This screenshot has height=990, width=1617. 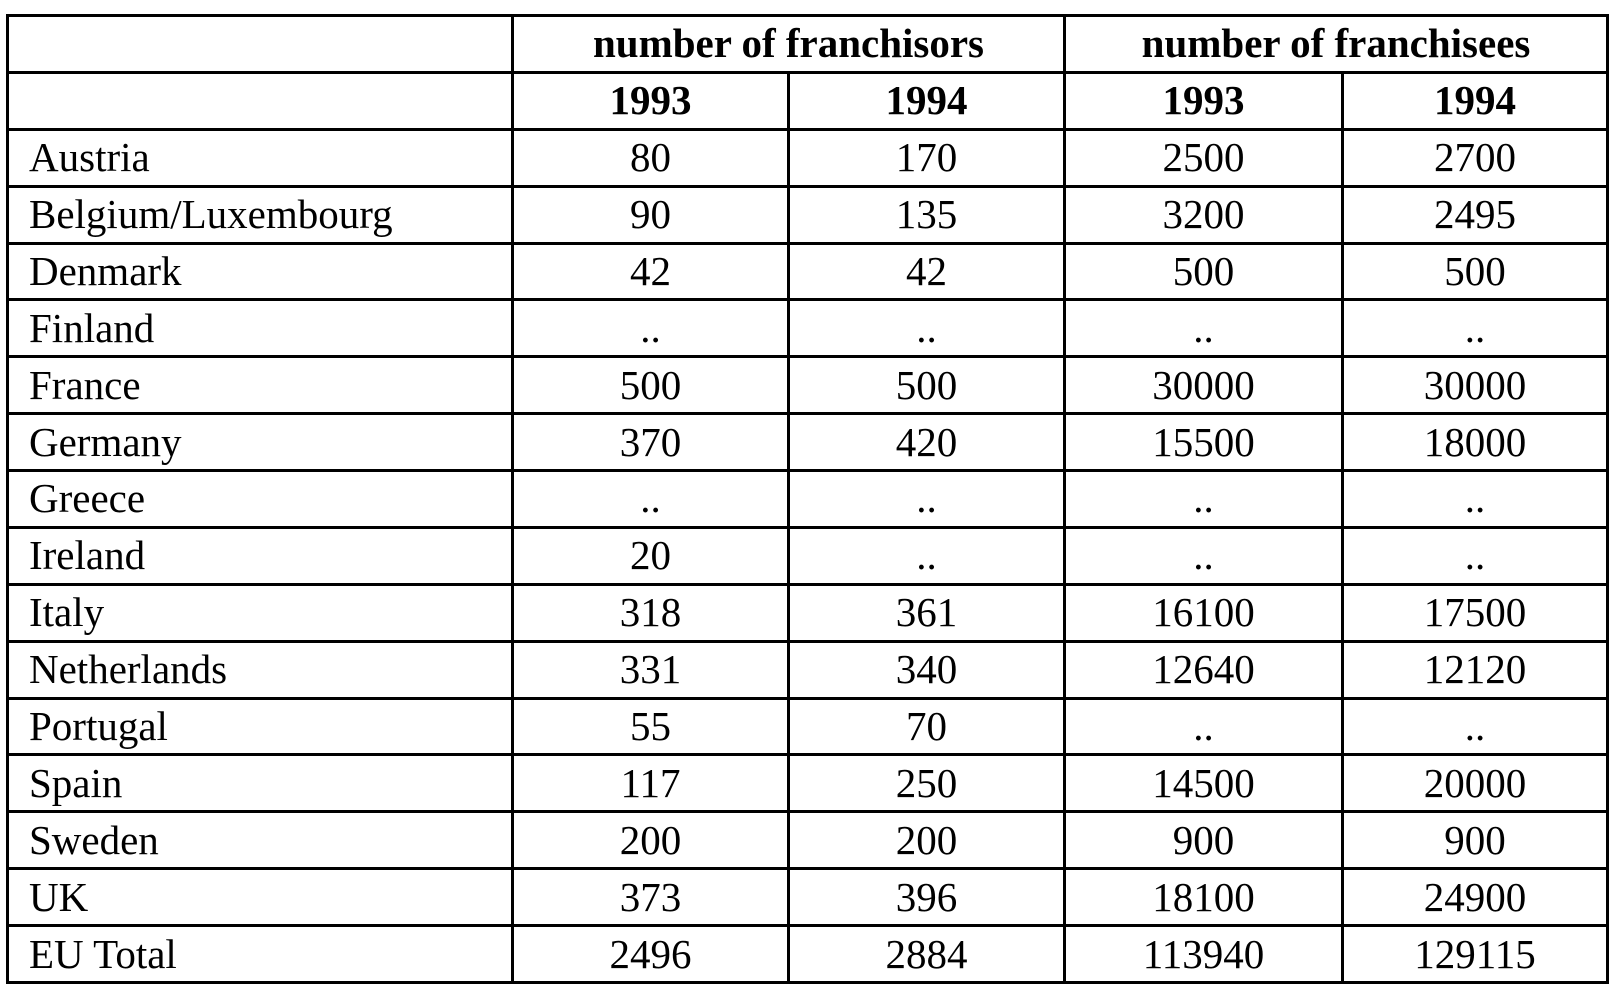 I want to click on country-cell: Finland, so click(x=260, y=328).